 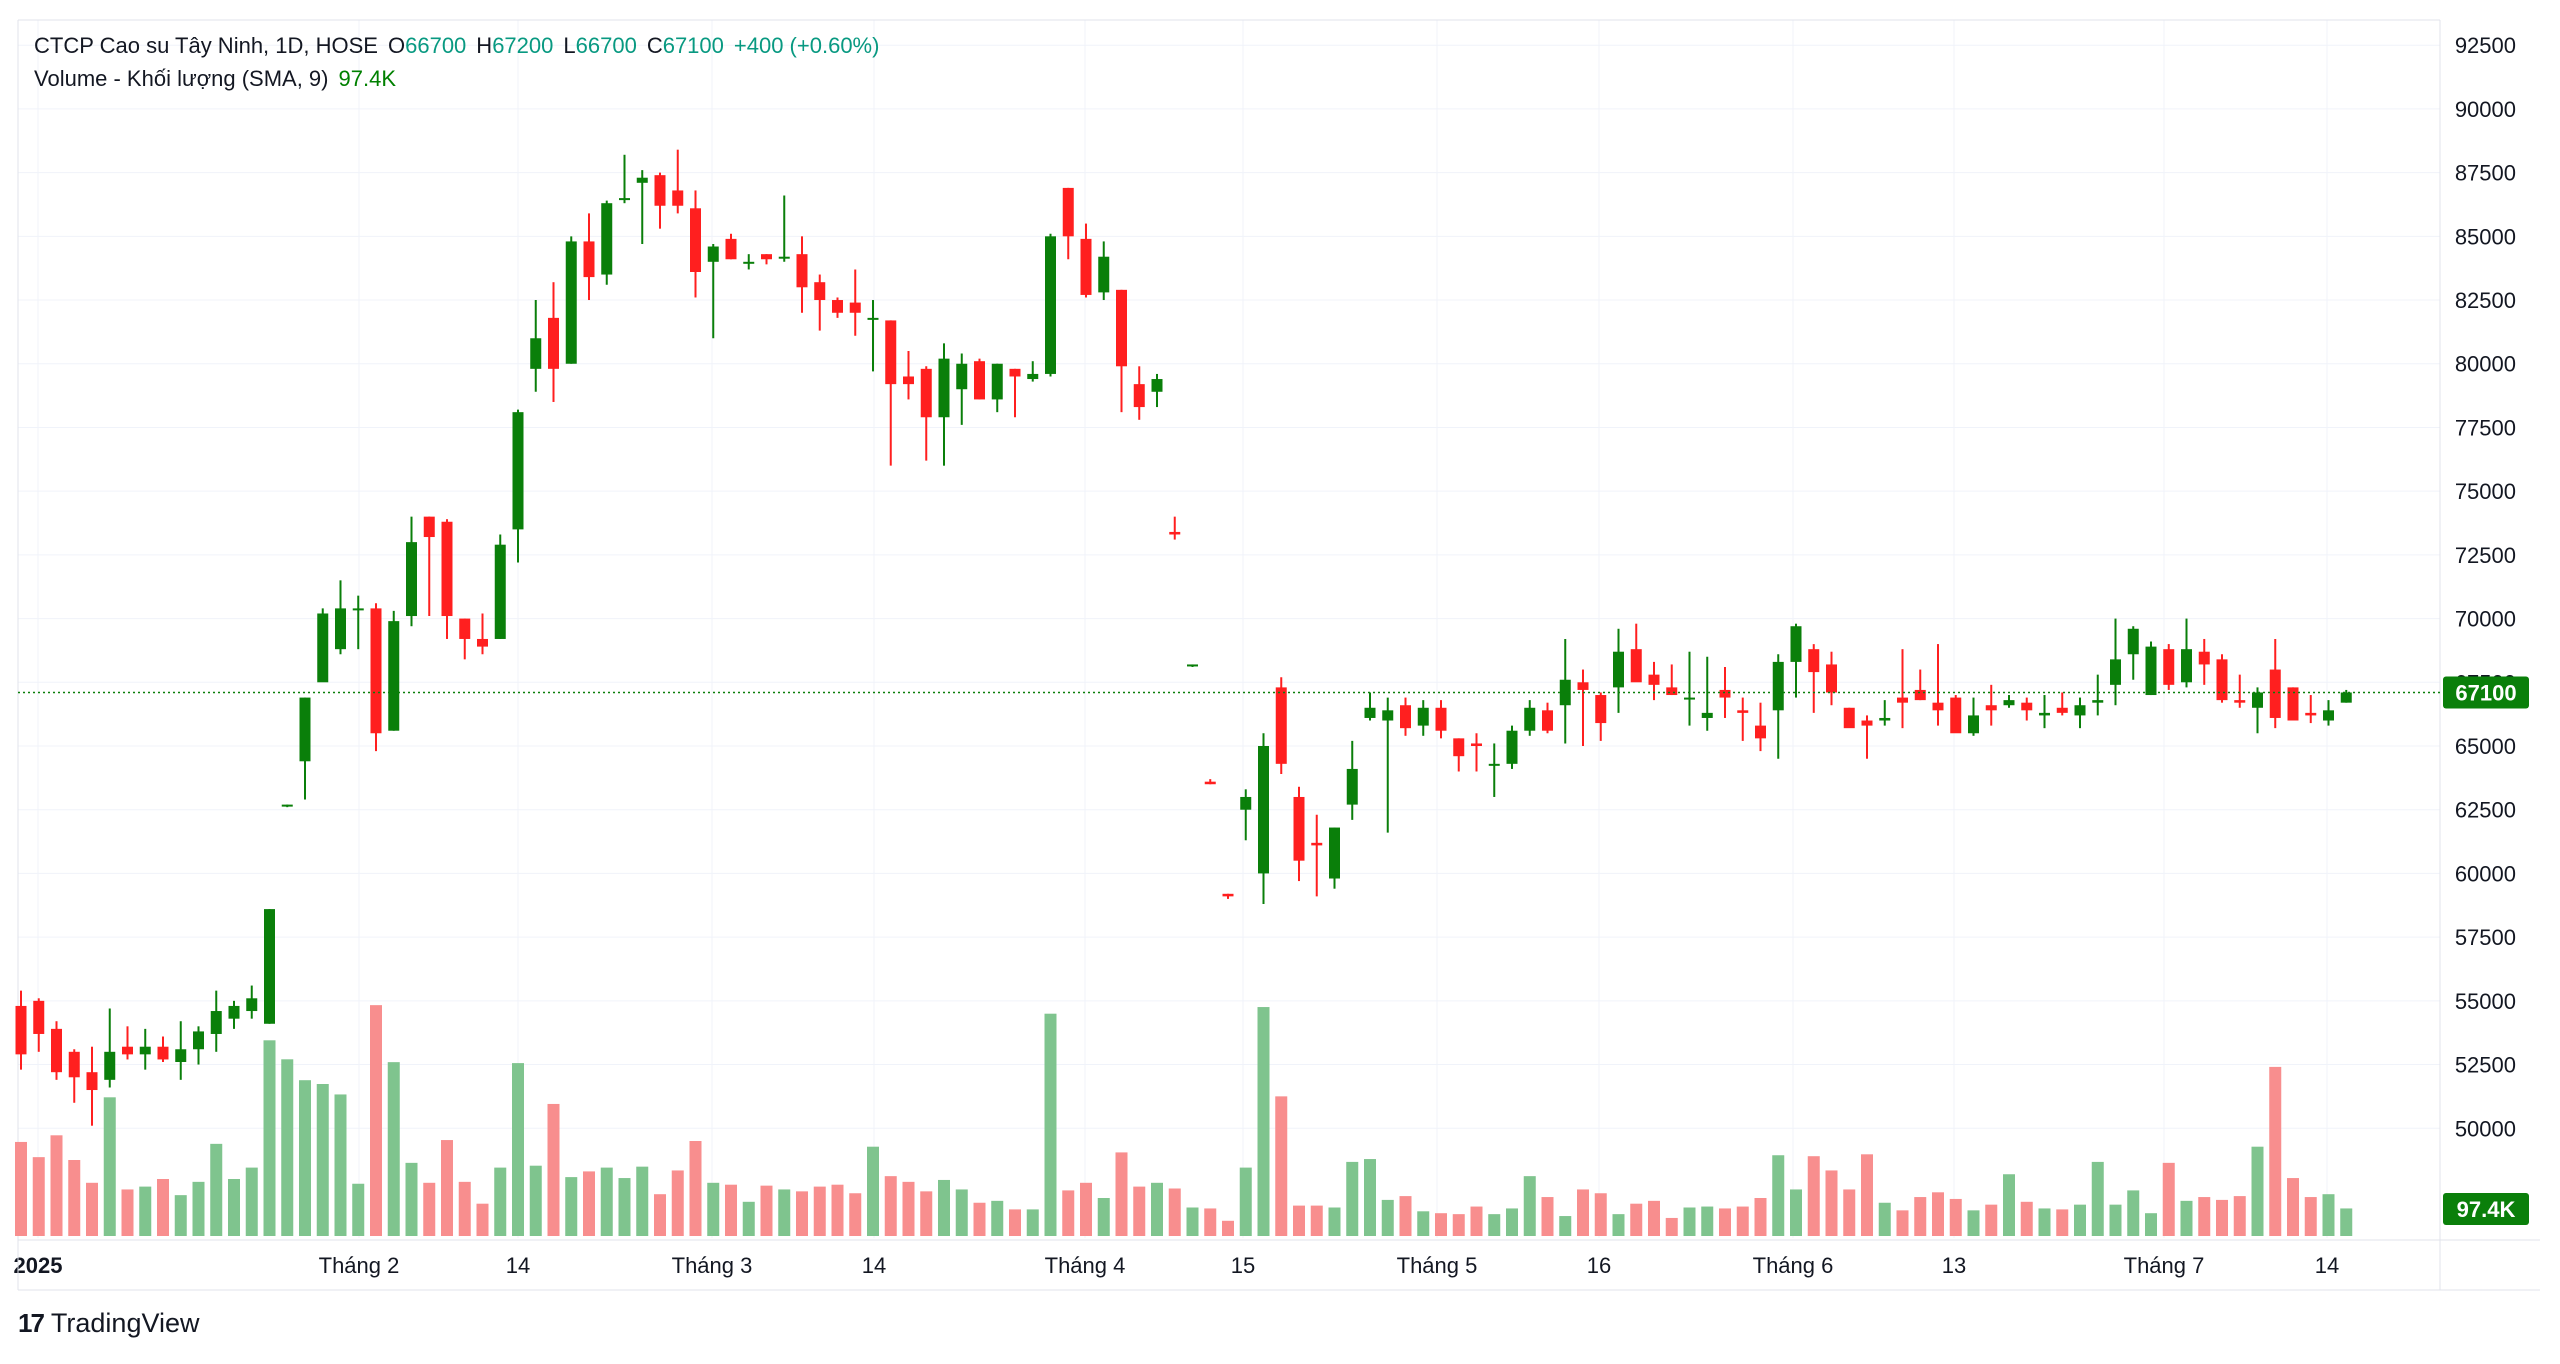 I want to click on price-badge, so click(x=2486, y=692).